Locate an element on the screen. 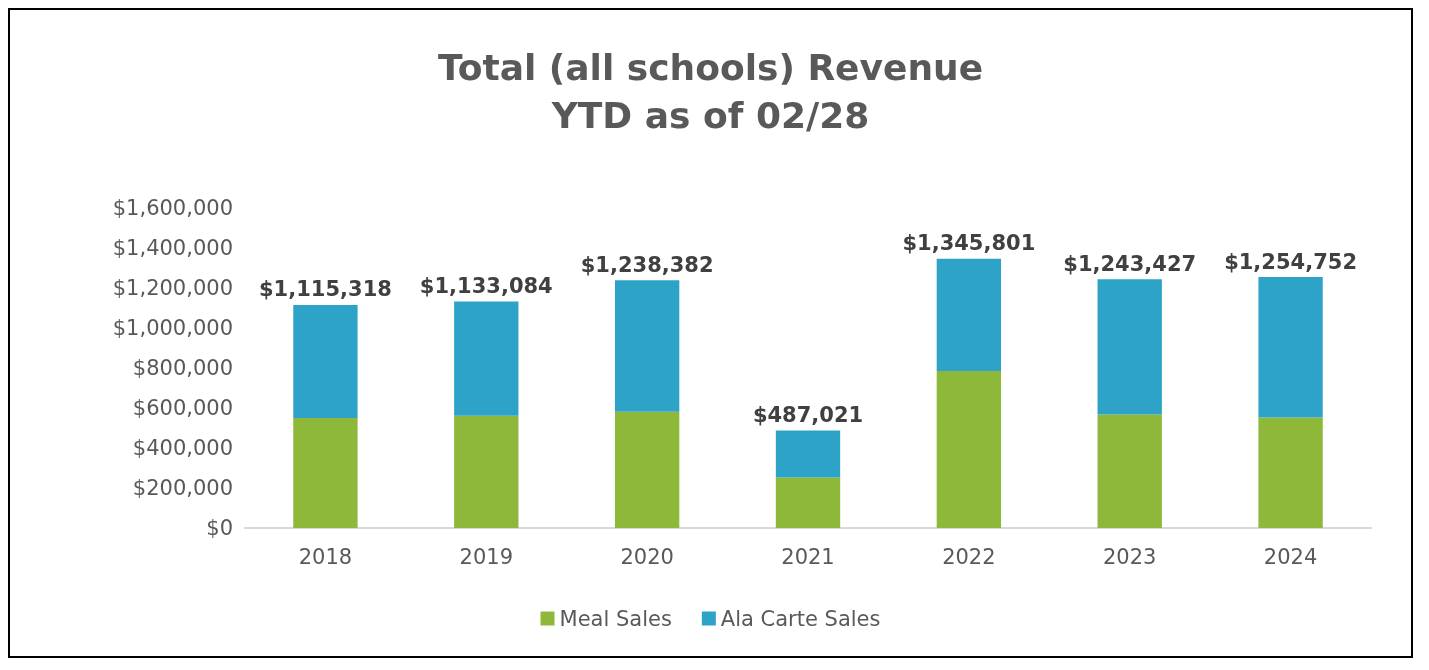  x-tick-label: 2019 is located at coordinates (486, 556).